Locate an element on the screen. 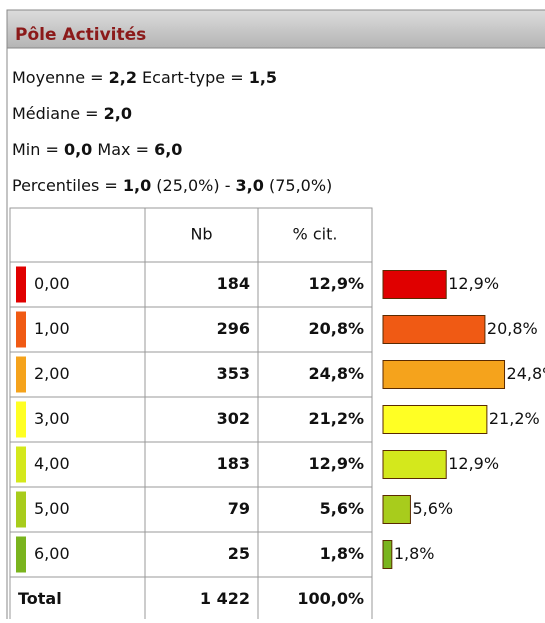 This screenshot has width=545, height=623. row-label: 6,00 is located at coordinates (52, 553).